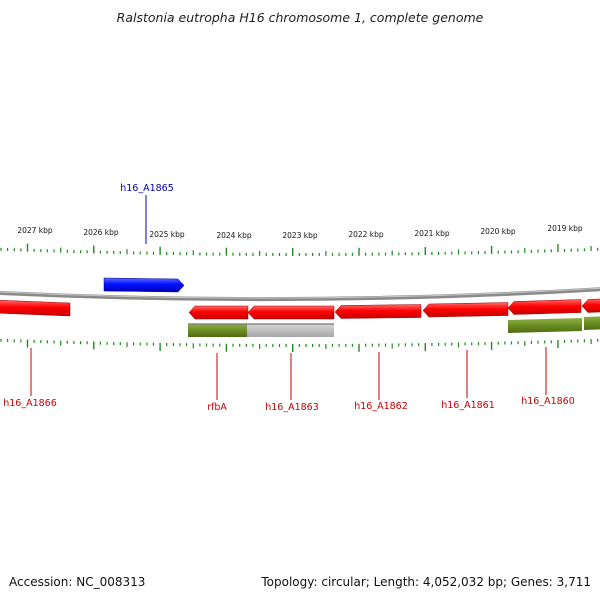 The height and width of the screenshot is (600, 600). I want to click on cds-h16-A1863-grey, so click(290, 330).